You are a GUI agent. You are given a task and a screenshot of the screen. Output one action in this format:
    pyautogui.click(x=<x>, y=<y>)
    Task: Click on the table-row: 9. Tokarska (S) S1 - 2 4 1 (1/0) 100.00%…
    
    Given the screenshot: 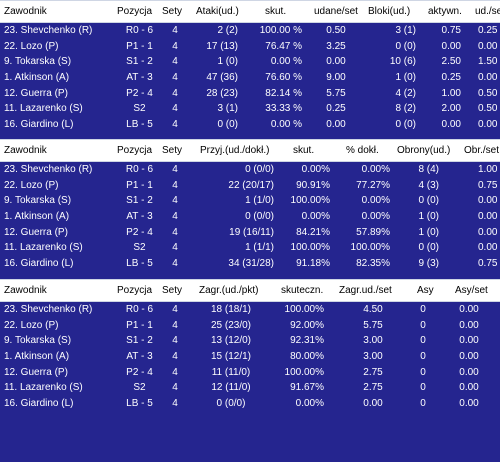 What is the action you would take?
    pyautogui.click(x=250, y=201)
    